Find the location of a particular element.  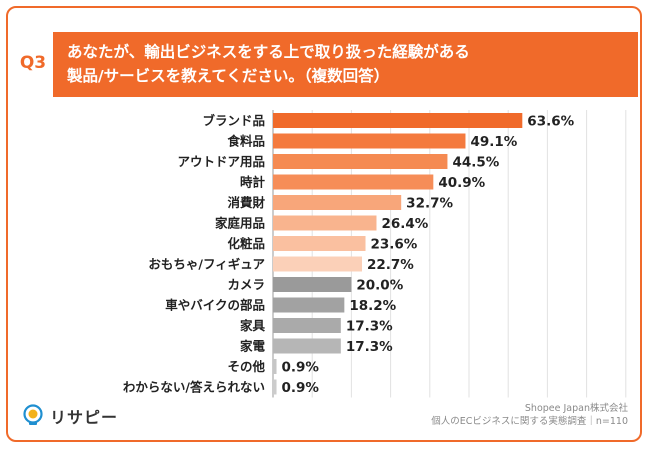

chart-category-label: カメラ is located at coordinates (246, 284).